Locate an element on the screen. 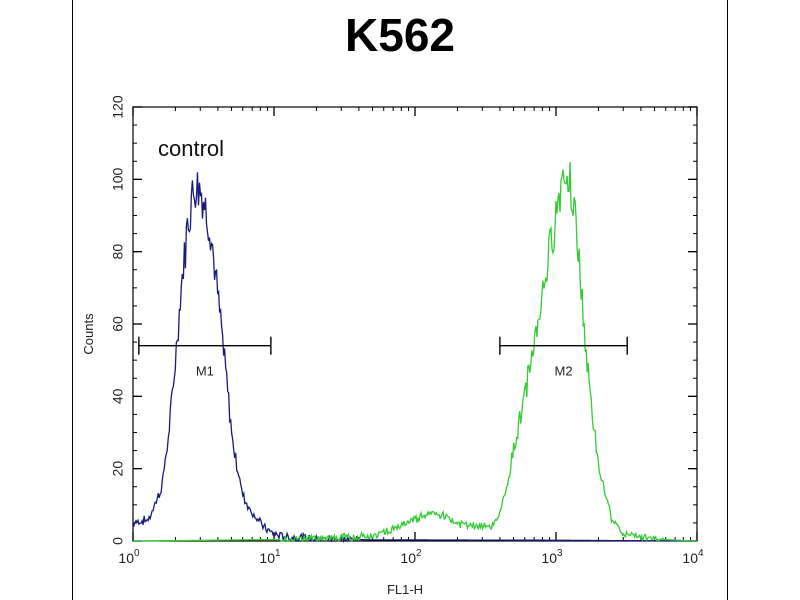 This screenshot has height=600, width=800. x-tick-label: 10¹ is located at coordinates (270, 557).